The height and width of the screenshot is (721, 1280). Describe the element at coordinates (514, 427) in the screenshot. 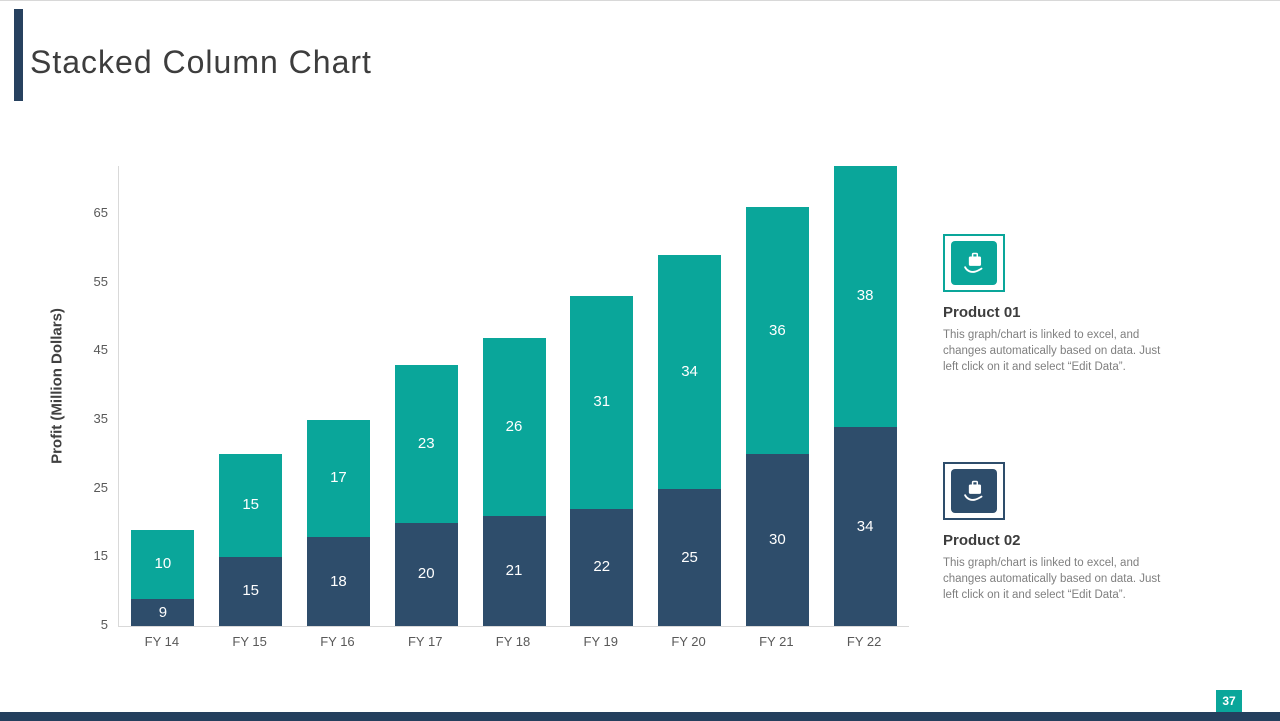

I see `bar-segment-product-01: 26` at that location.